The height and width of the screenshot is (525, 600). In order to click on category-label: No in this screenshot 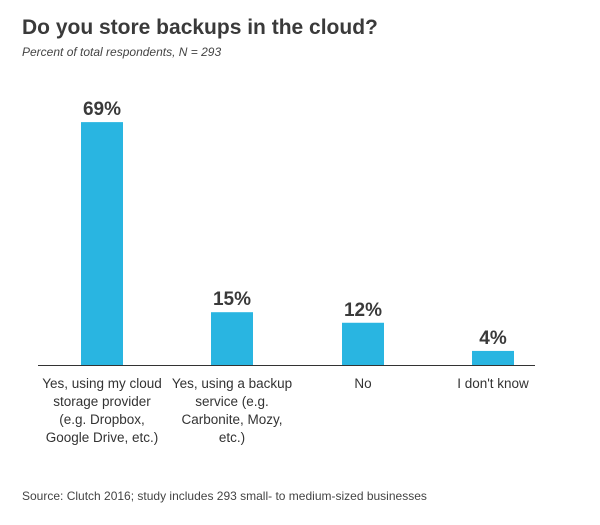, I will do `click(363, 383)`.